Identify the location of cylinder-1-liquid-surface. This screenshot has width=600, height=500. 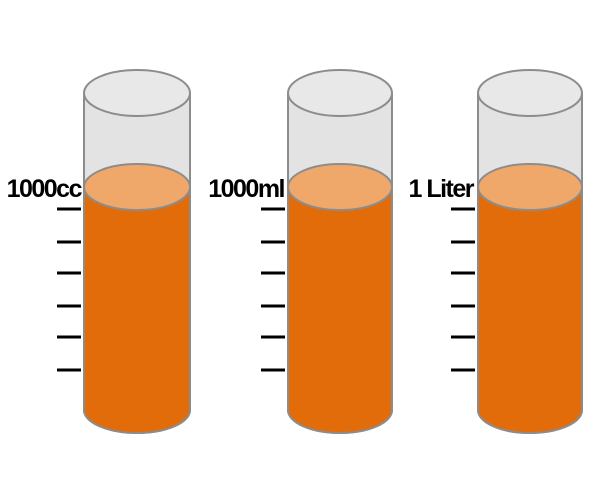
(137, 187).